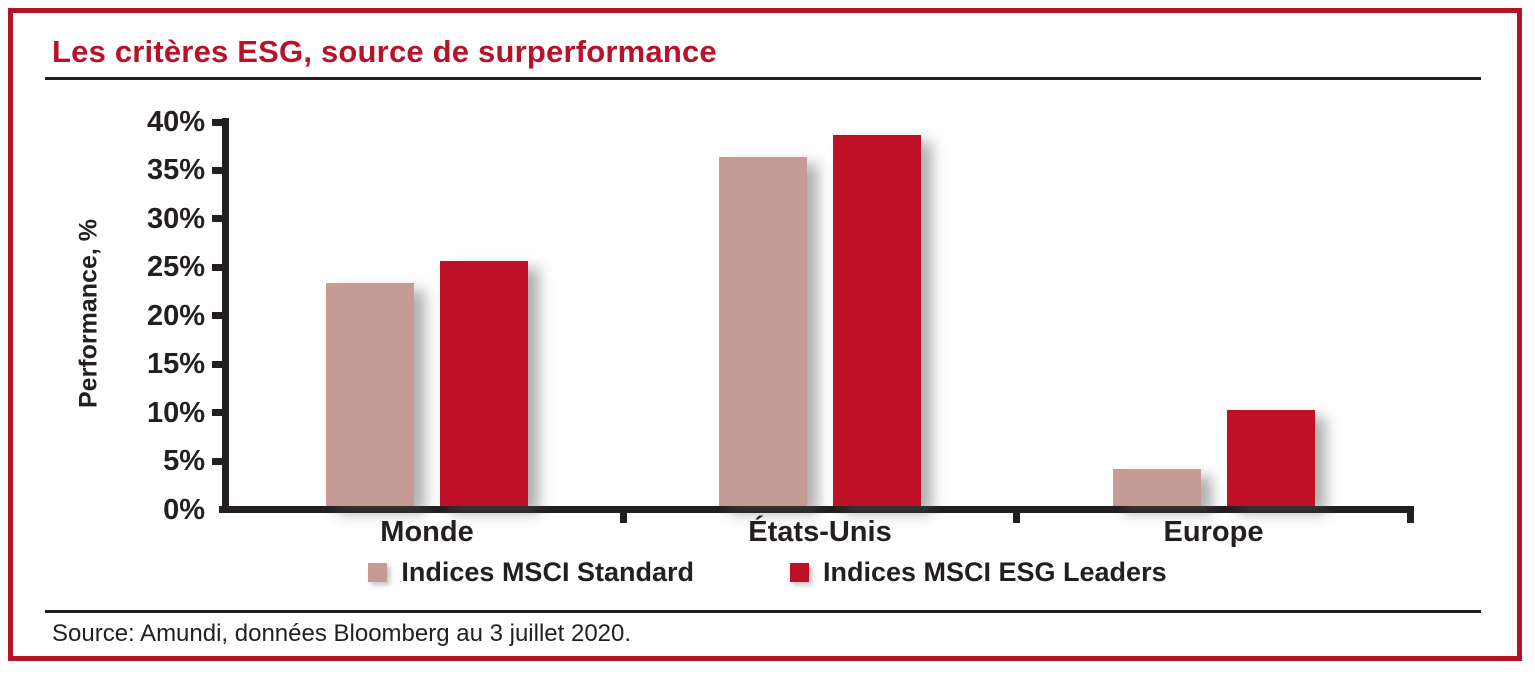  I want to click on y-tick-label-0%: 0%, so click(184, 509).